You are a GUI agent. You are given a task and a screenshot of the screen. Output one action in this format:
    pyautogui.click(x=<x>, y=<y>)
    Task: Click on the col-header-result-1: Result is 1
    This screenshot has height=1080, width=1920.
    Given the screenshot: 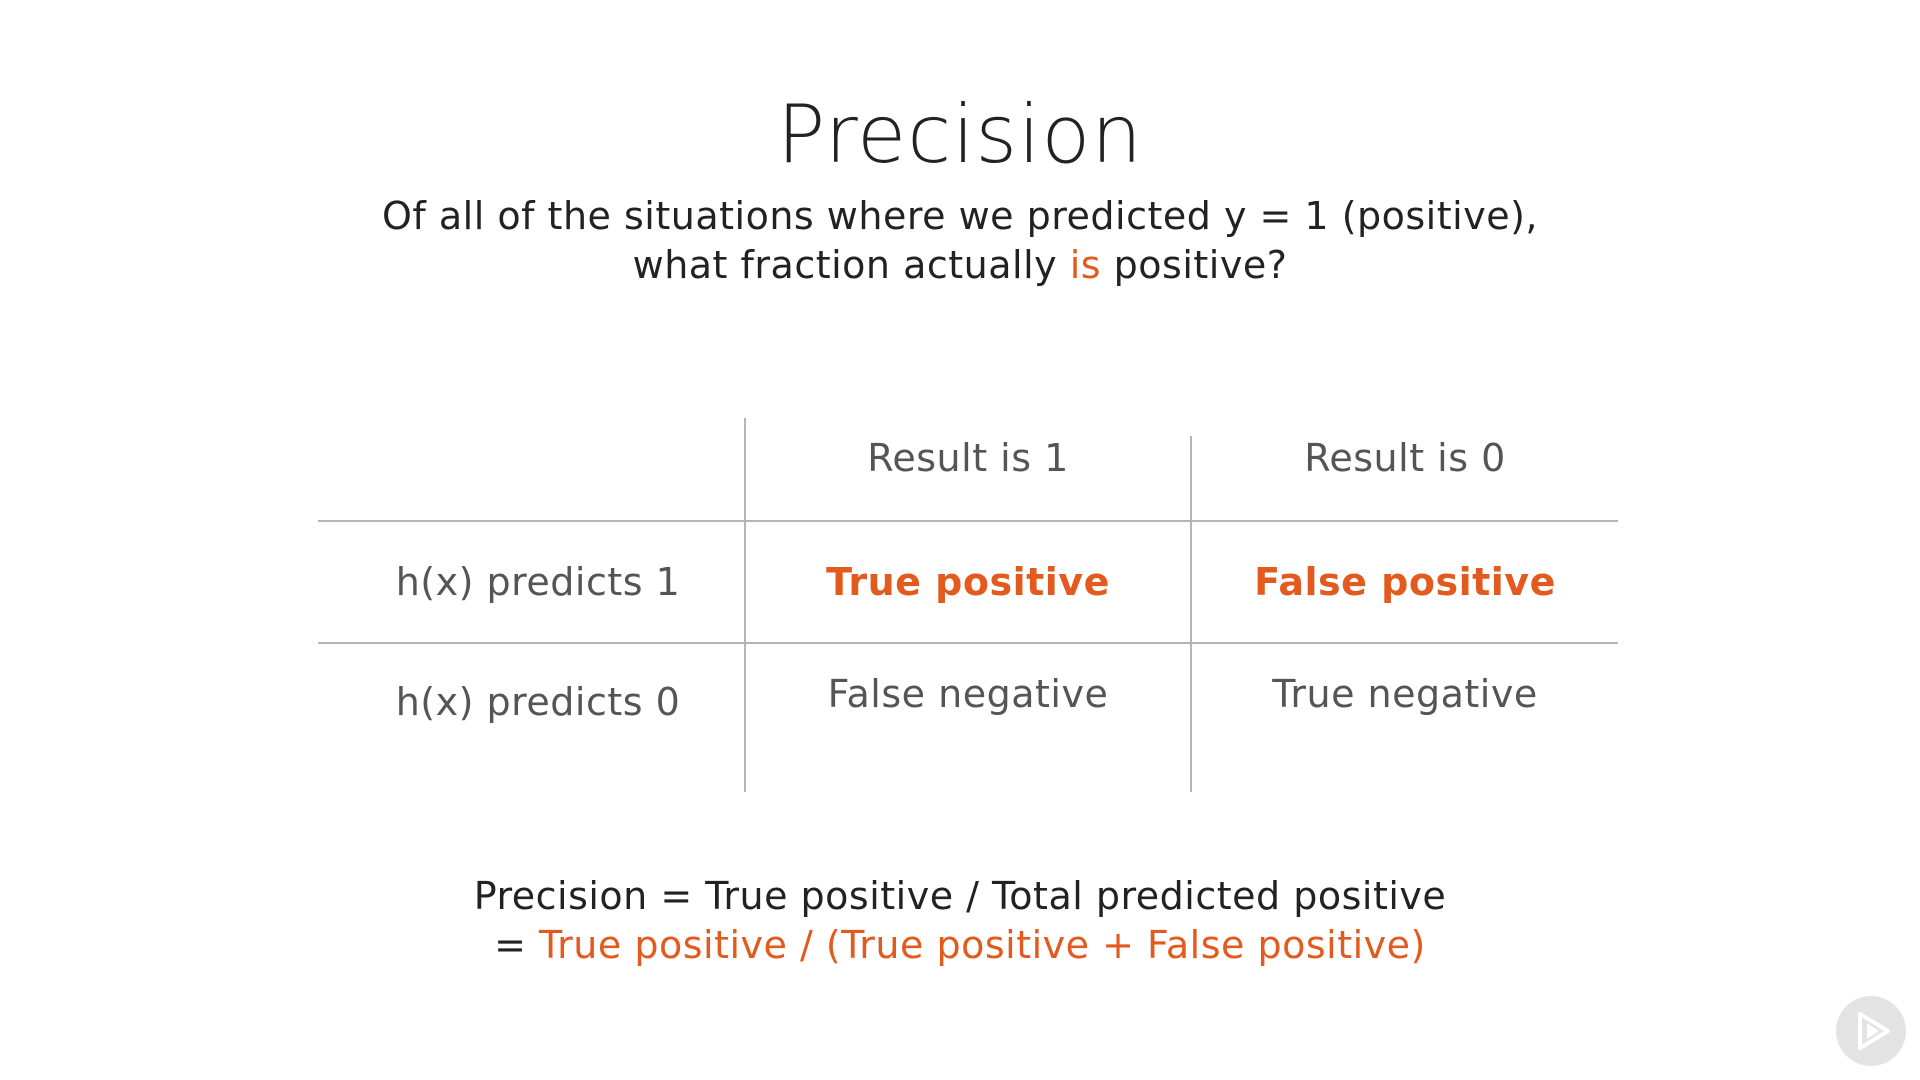 What is the action you would take?
    pyautogui.click(x=968, y=458)
    